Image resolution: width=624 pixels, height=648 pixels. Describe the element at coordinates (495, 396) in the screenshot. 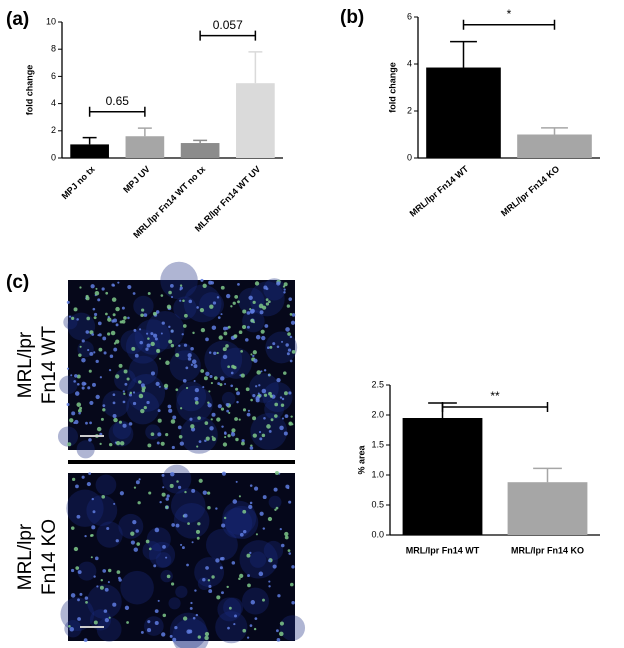

I see `significance-label: **` at that location.